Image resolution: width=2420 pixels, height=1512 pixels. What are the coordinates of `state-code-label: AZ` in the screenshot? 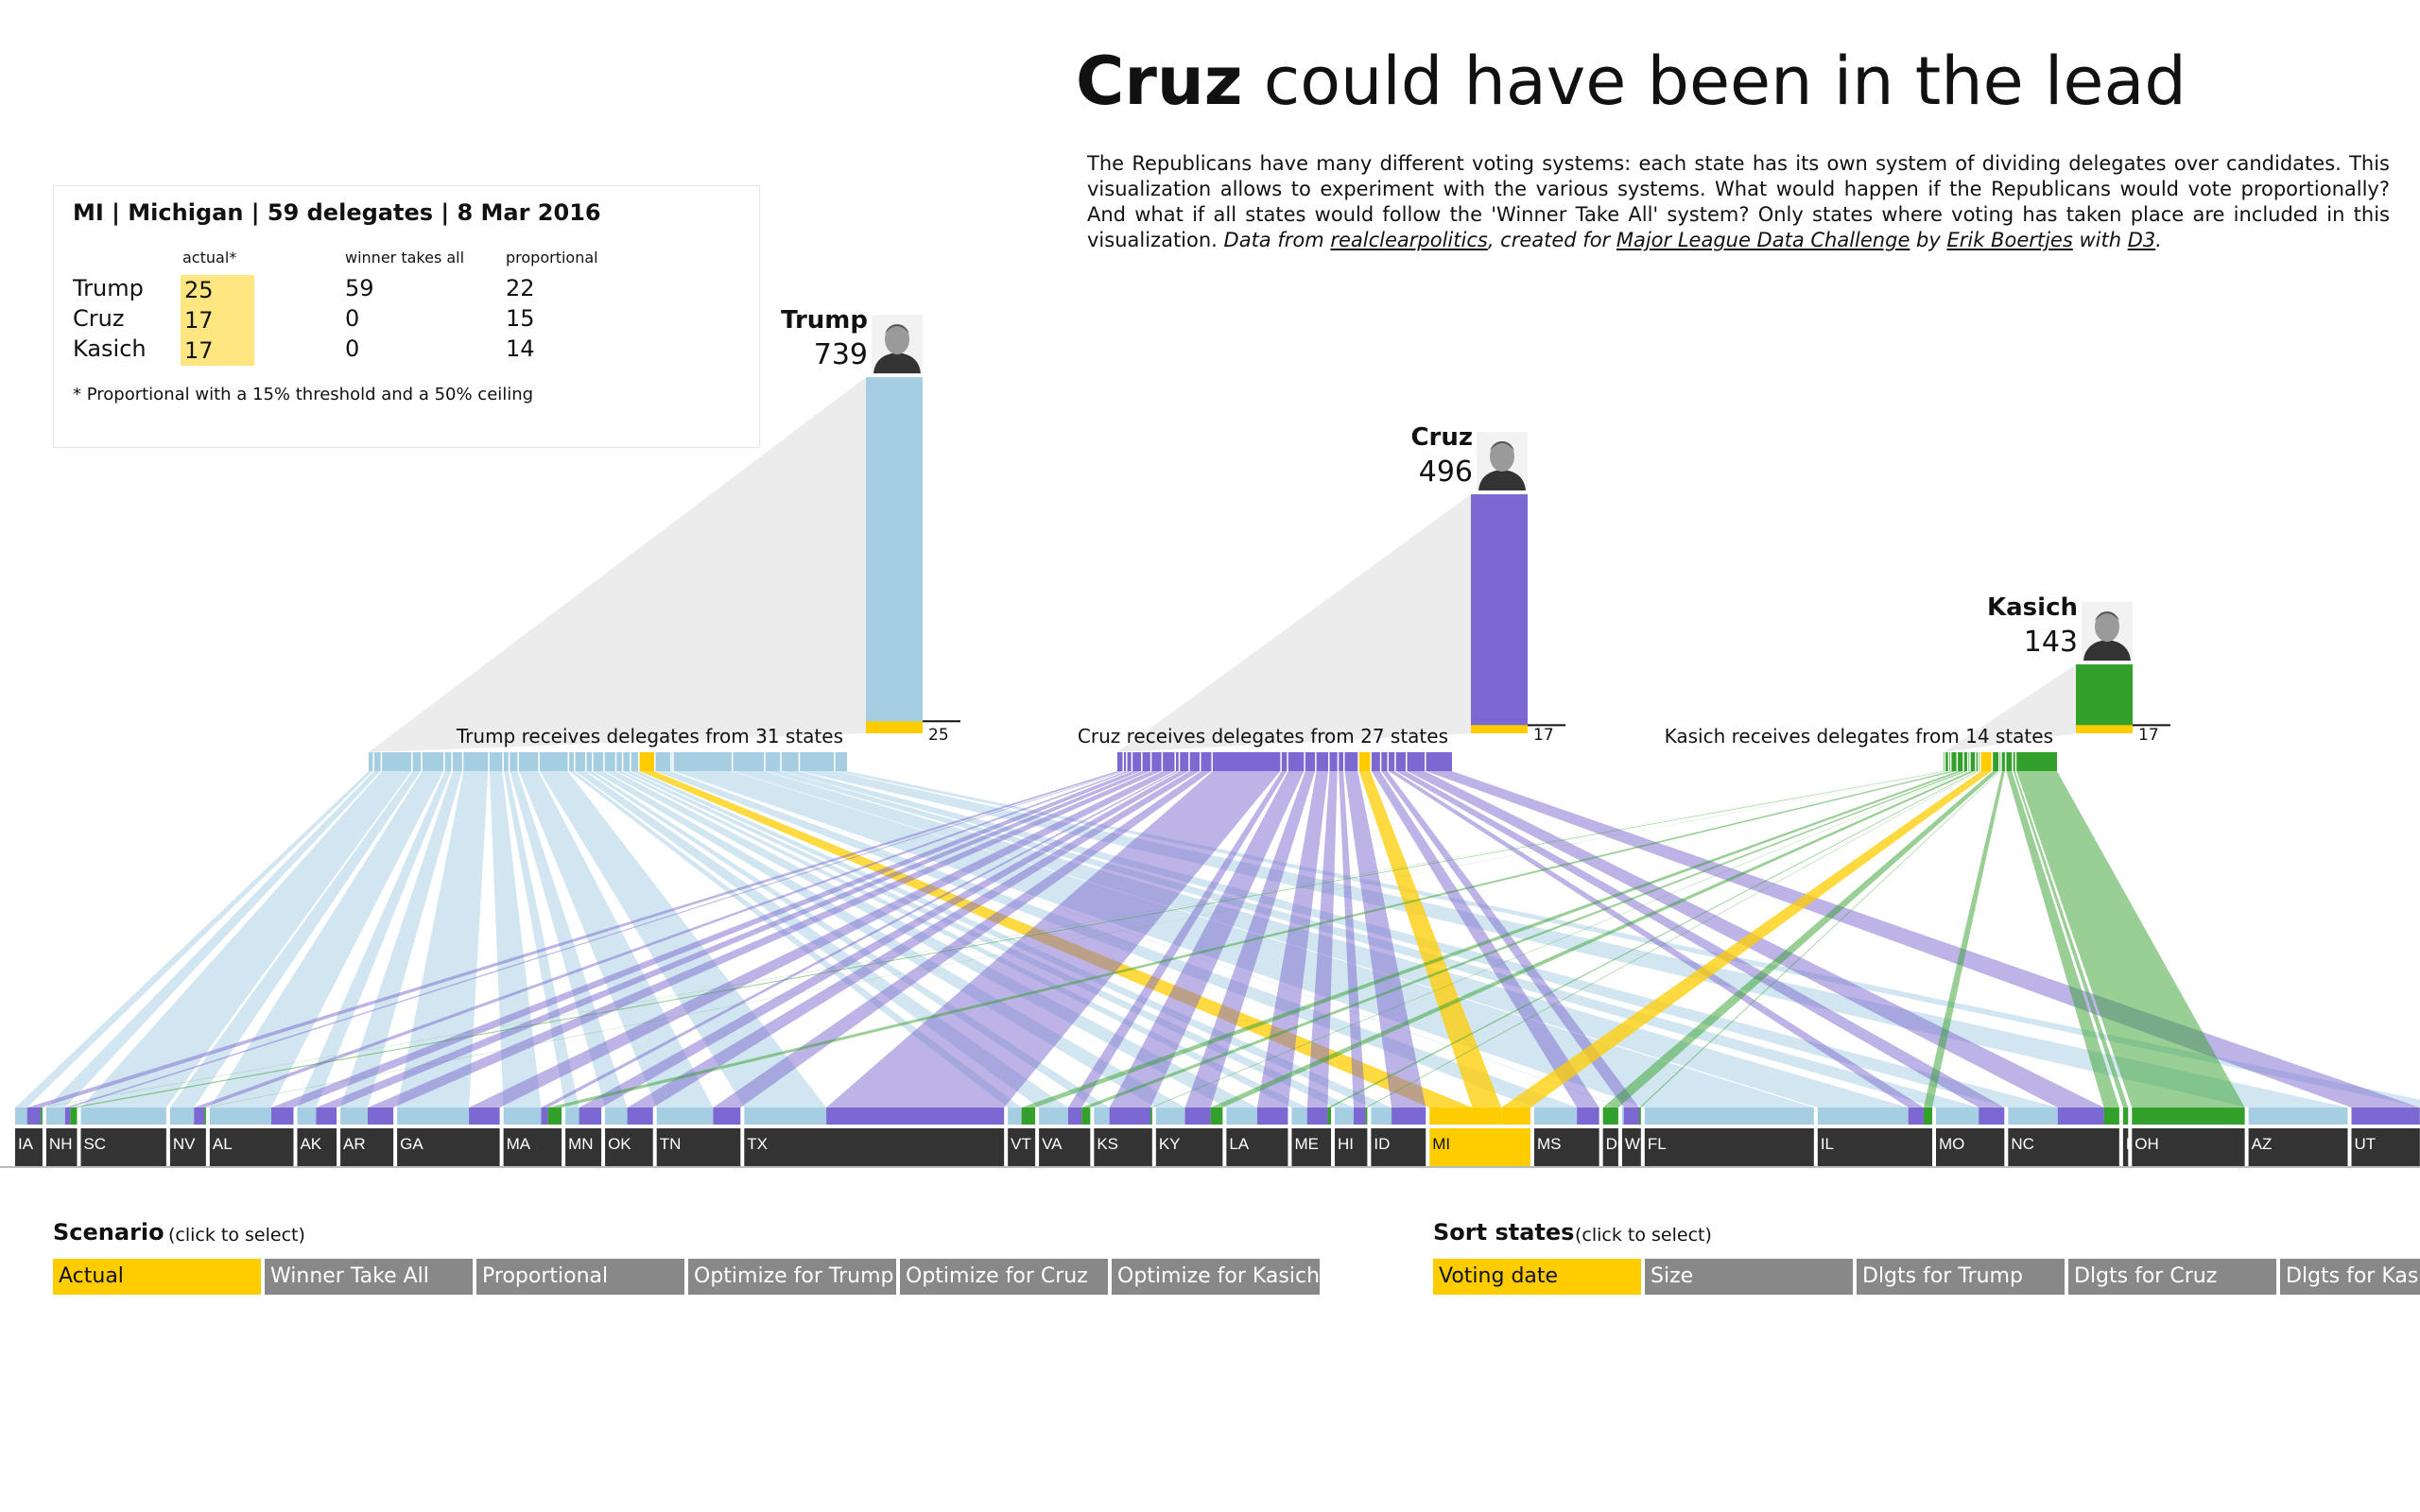 It's located at (2262, 1144).